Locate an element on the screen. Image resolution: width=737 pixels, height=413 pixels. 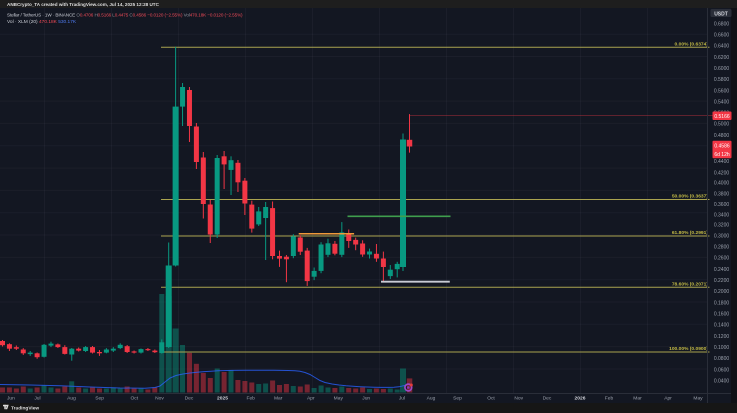
svg-text: 0.2400 is located at coordinates (722, 270).